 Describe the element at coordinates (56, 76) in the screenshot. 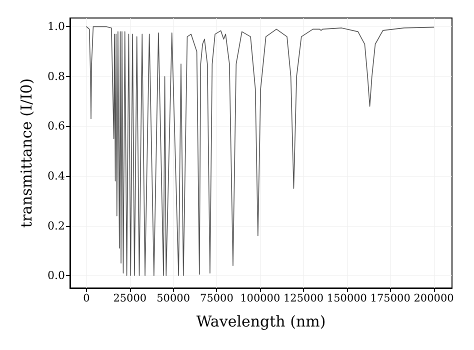

I see `y-tick-label: 0.8` at that location.